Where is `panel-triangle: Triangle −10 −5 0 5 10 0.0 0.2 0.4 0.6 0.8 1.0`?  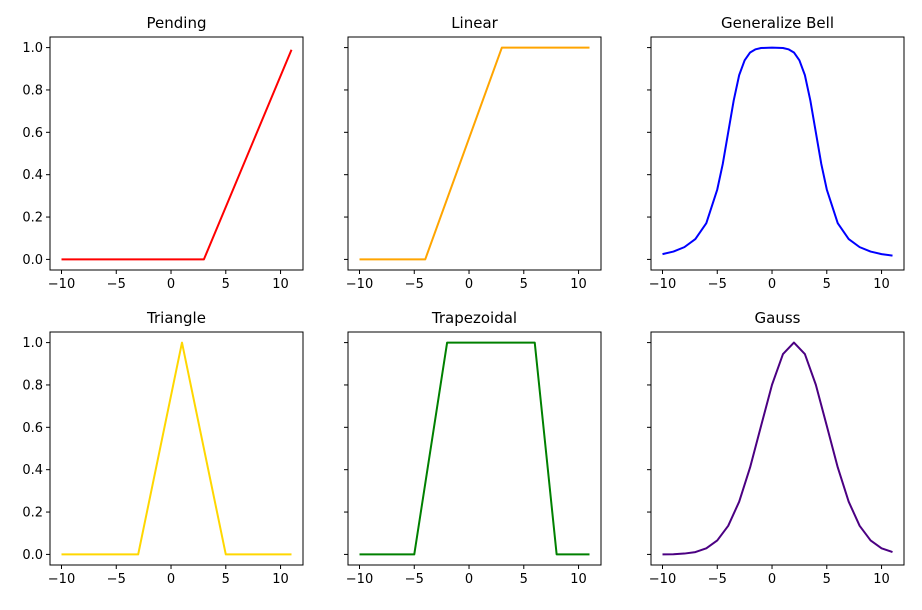
panel-triangle: Triangle −10 −5 0 5 10 0.0 0.2 0.4 0.6 0.8 1.0 is located at coordinates (163, 448).